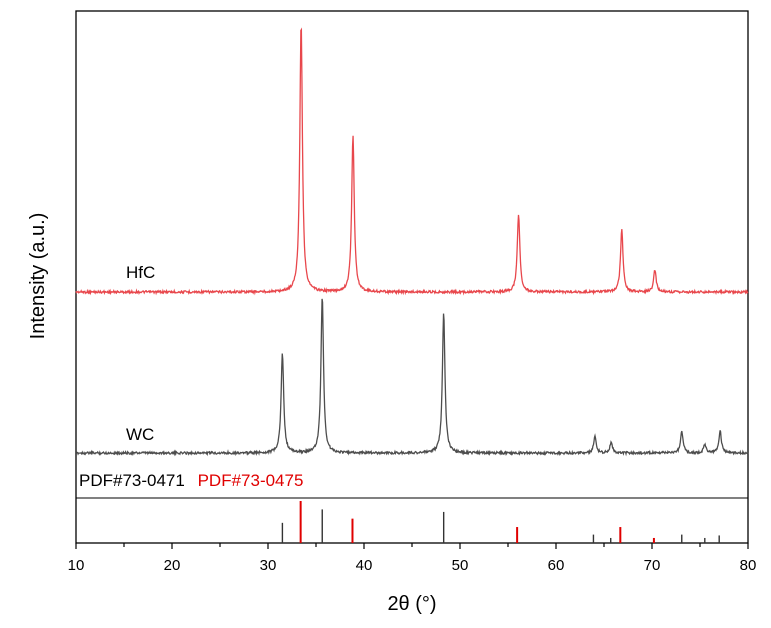 This screenshot has width=771, height=628. I want to click on reference-label-wc: PDF#73-0471, so click(132, 480).